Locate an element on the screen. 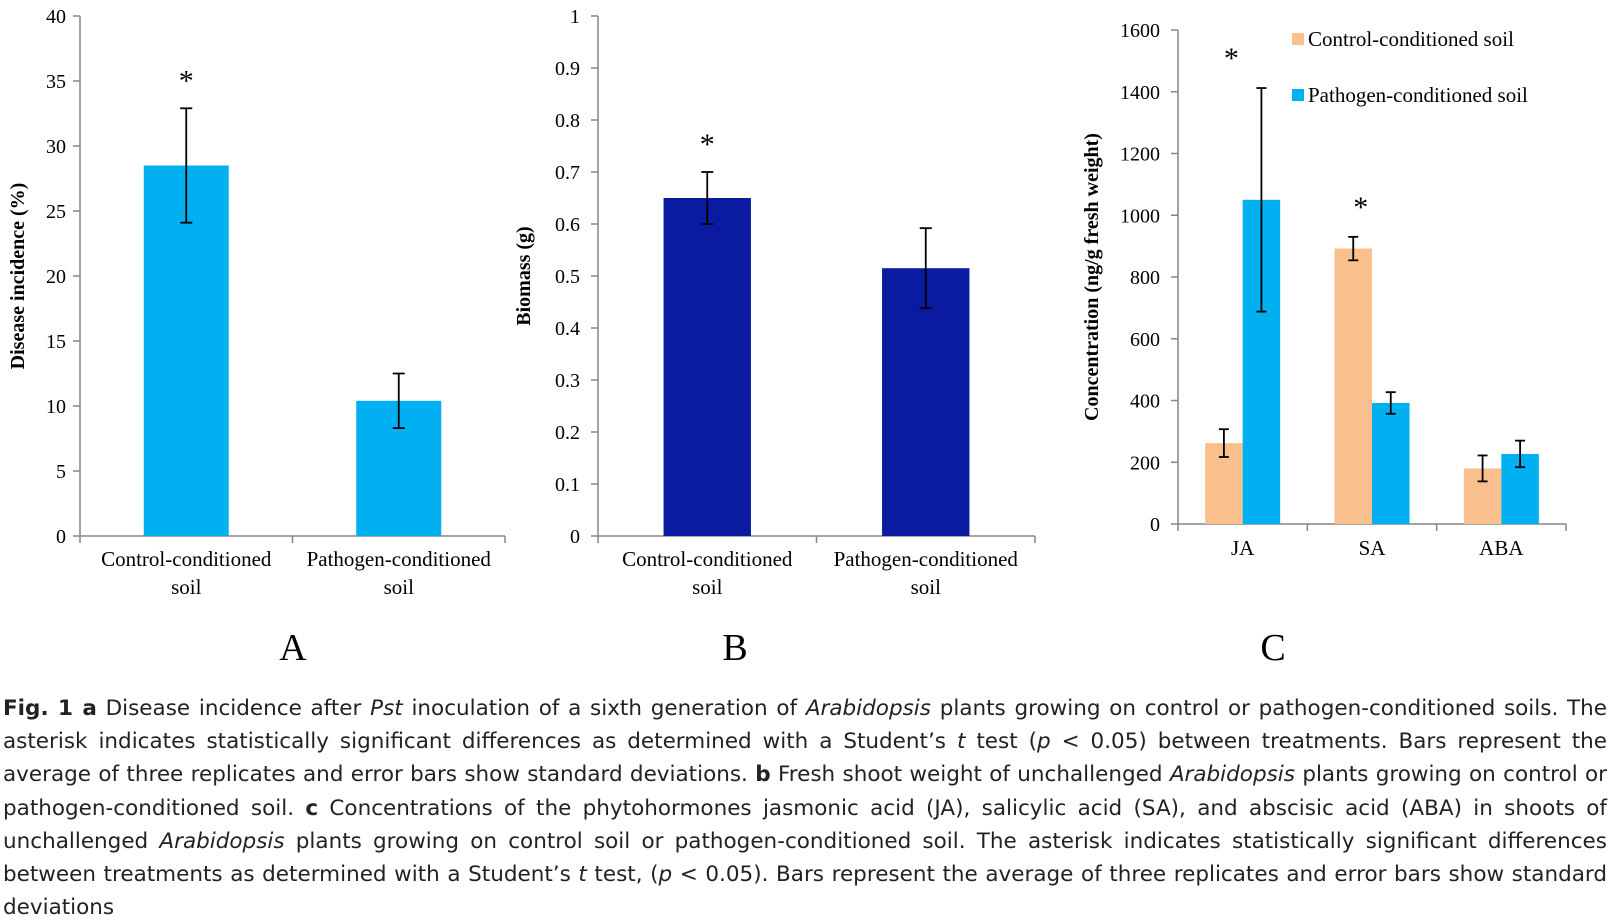 This screenshot has height=924, width=1611. y-tick-label: 25 is located at coordinates (56, 212).